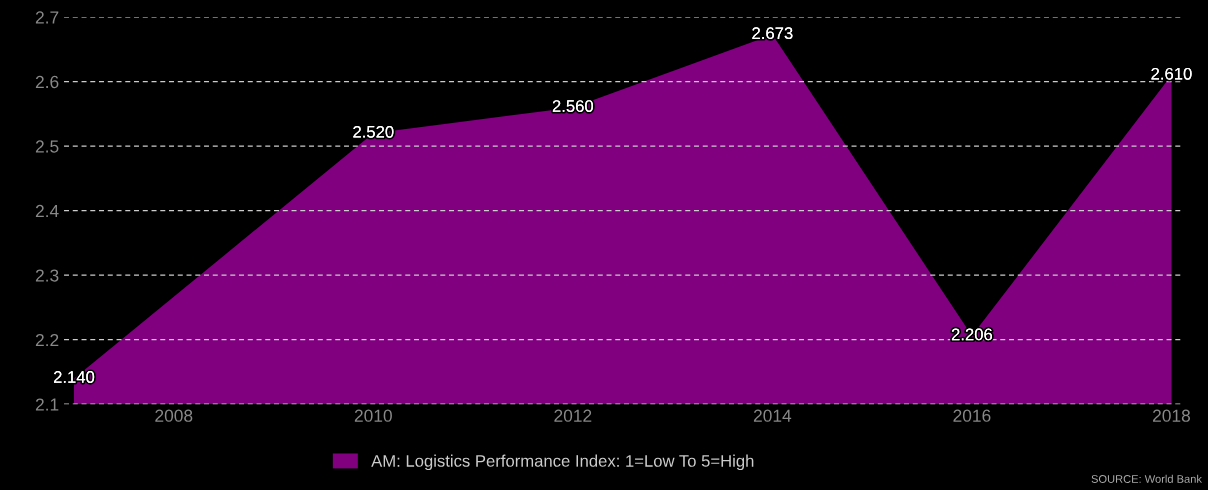 Image resolution: width=1208 pixels, height=490 pixels. What do you see at coordinates (47, 82) in the screenshot?
I see `y-tick-label: 2.6` at bounding box center [47, 82].